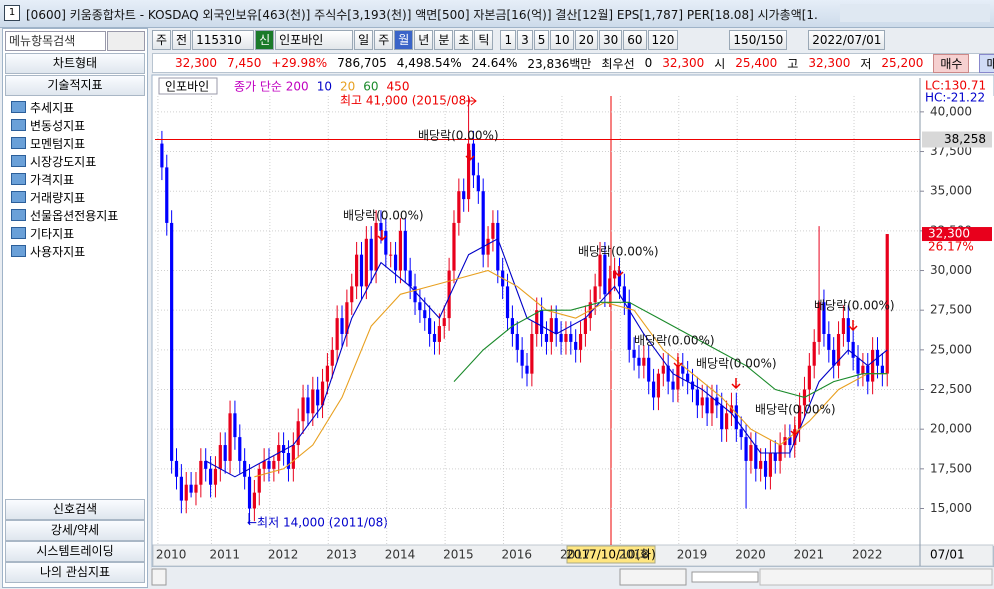  What do you see at coordinates (525, 40) in the screenshot?
I see `toolbar-item: 3` at bounding box center [525, 40].